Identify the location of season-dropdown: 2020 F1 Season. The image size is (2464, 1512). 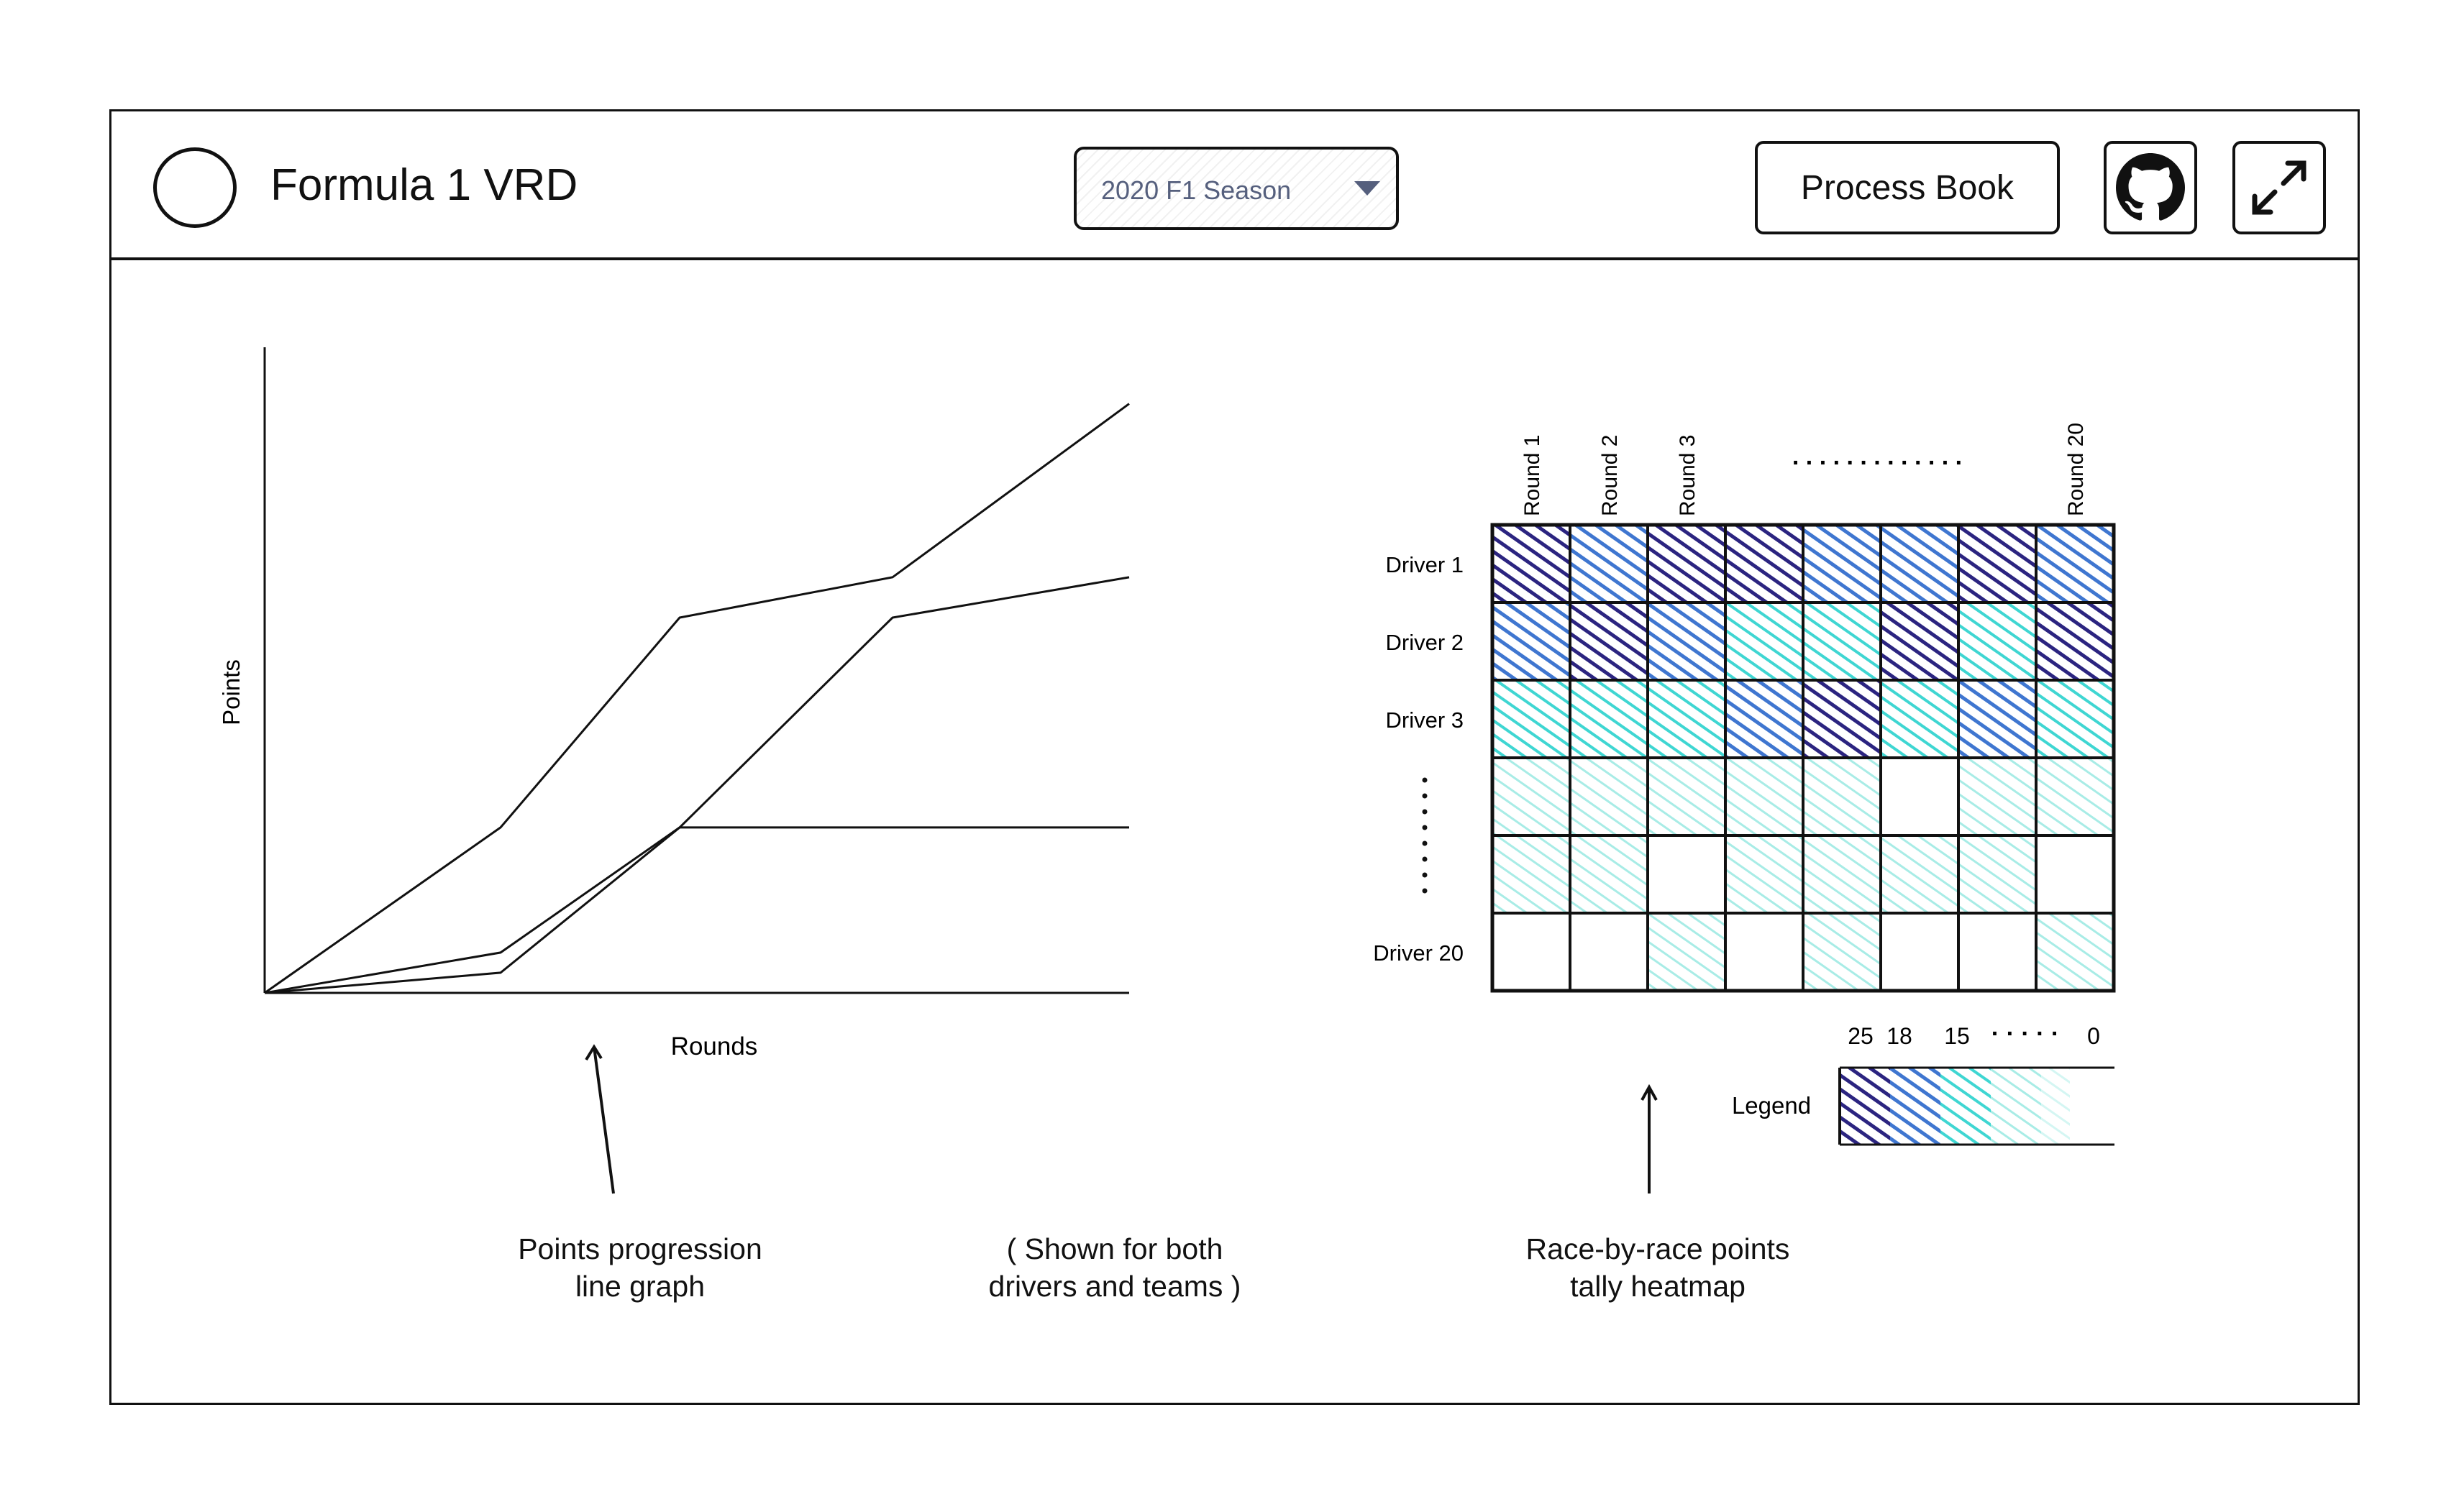
(1236, 188).